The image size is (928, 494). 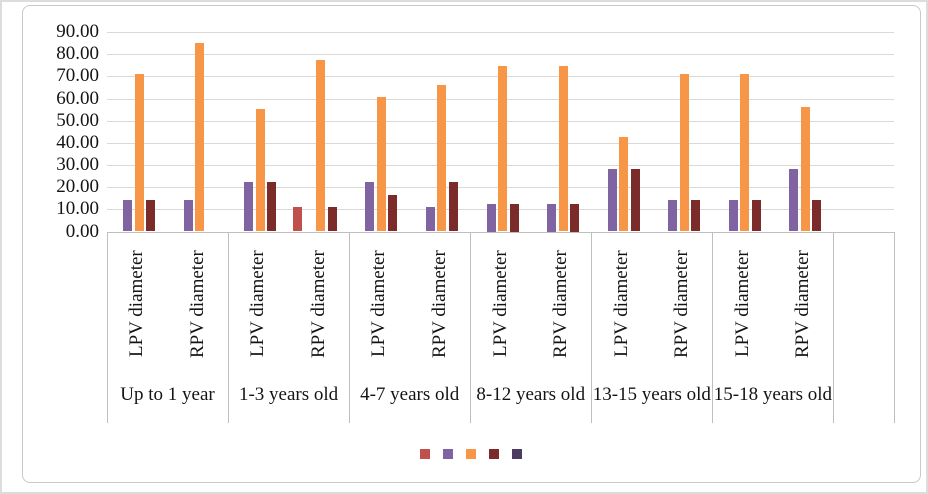 What do you see at coordinates (696, 215) in the screenshot?
I see `bar-series-4-x9` at bounding box center [696, 215].